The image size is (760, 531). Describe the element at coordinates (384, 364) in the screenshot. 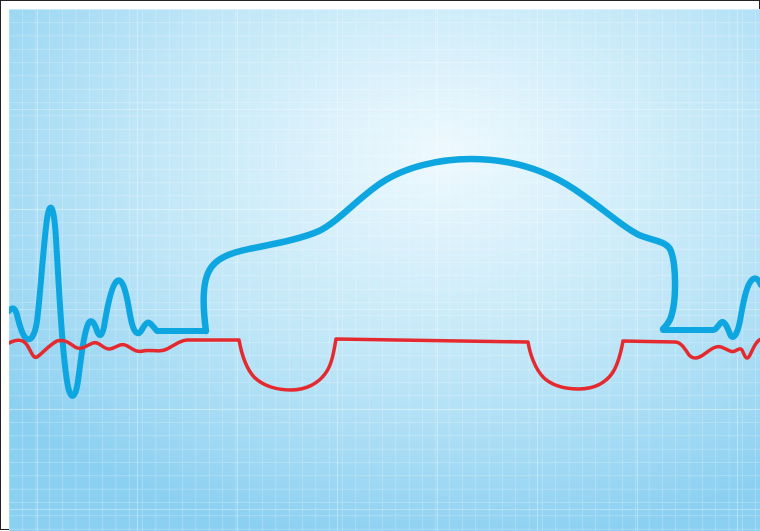

I see `wheel-arch-line` at that location.